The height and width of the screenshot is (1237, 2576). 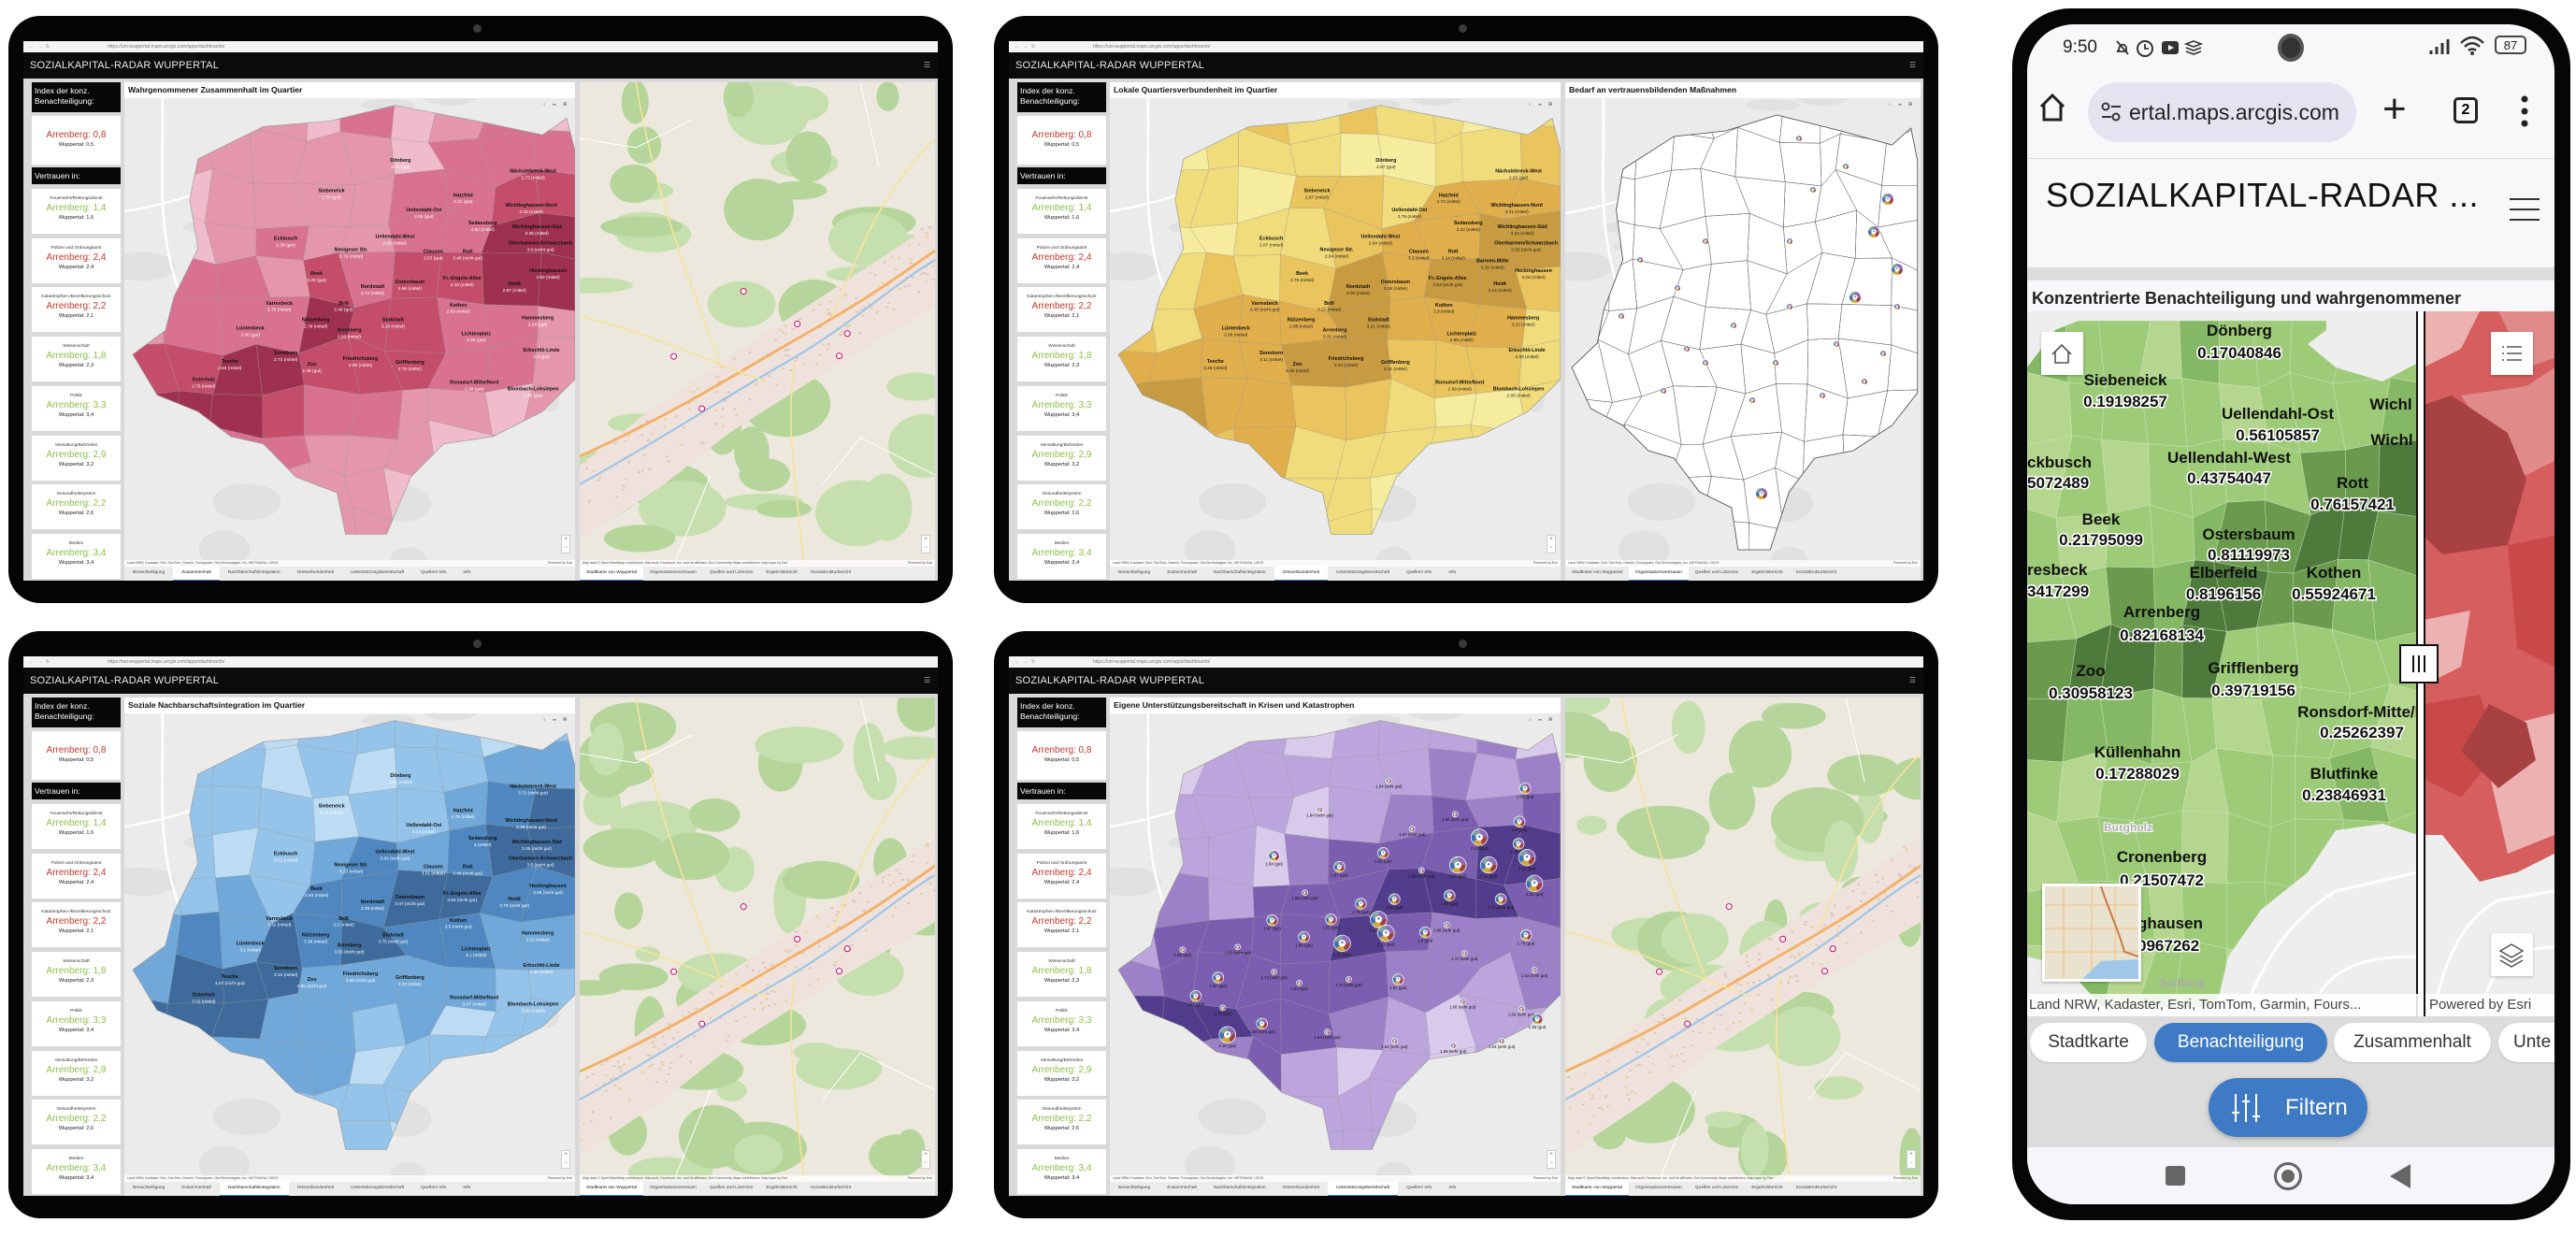 I want to click on basemap-toggle-thumbnail, so click(x=2092, y=933).